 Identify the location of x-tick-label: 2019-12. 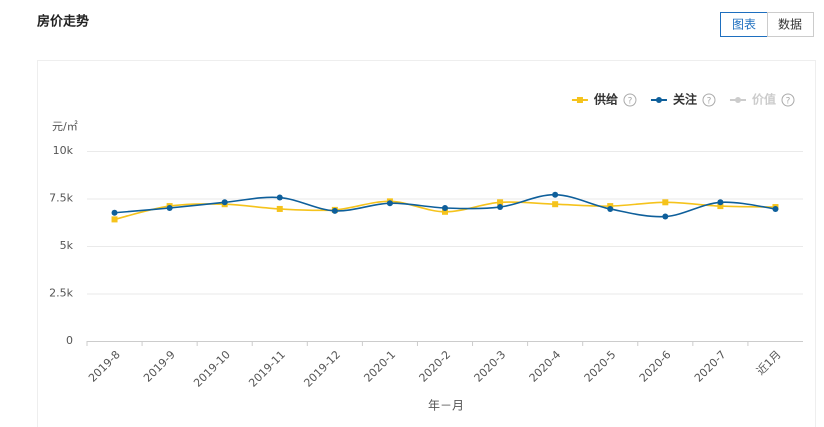
(322, 369).